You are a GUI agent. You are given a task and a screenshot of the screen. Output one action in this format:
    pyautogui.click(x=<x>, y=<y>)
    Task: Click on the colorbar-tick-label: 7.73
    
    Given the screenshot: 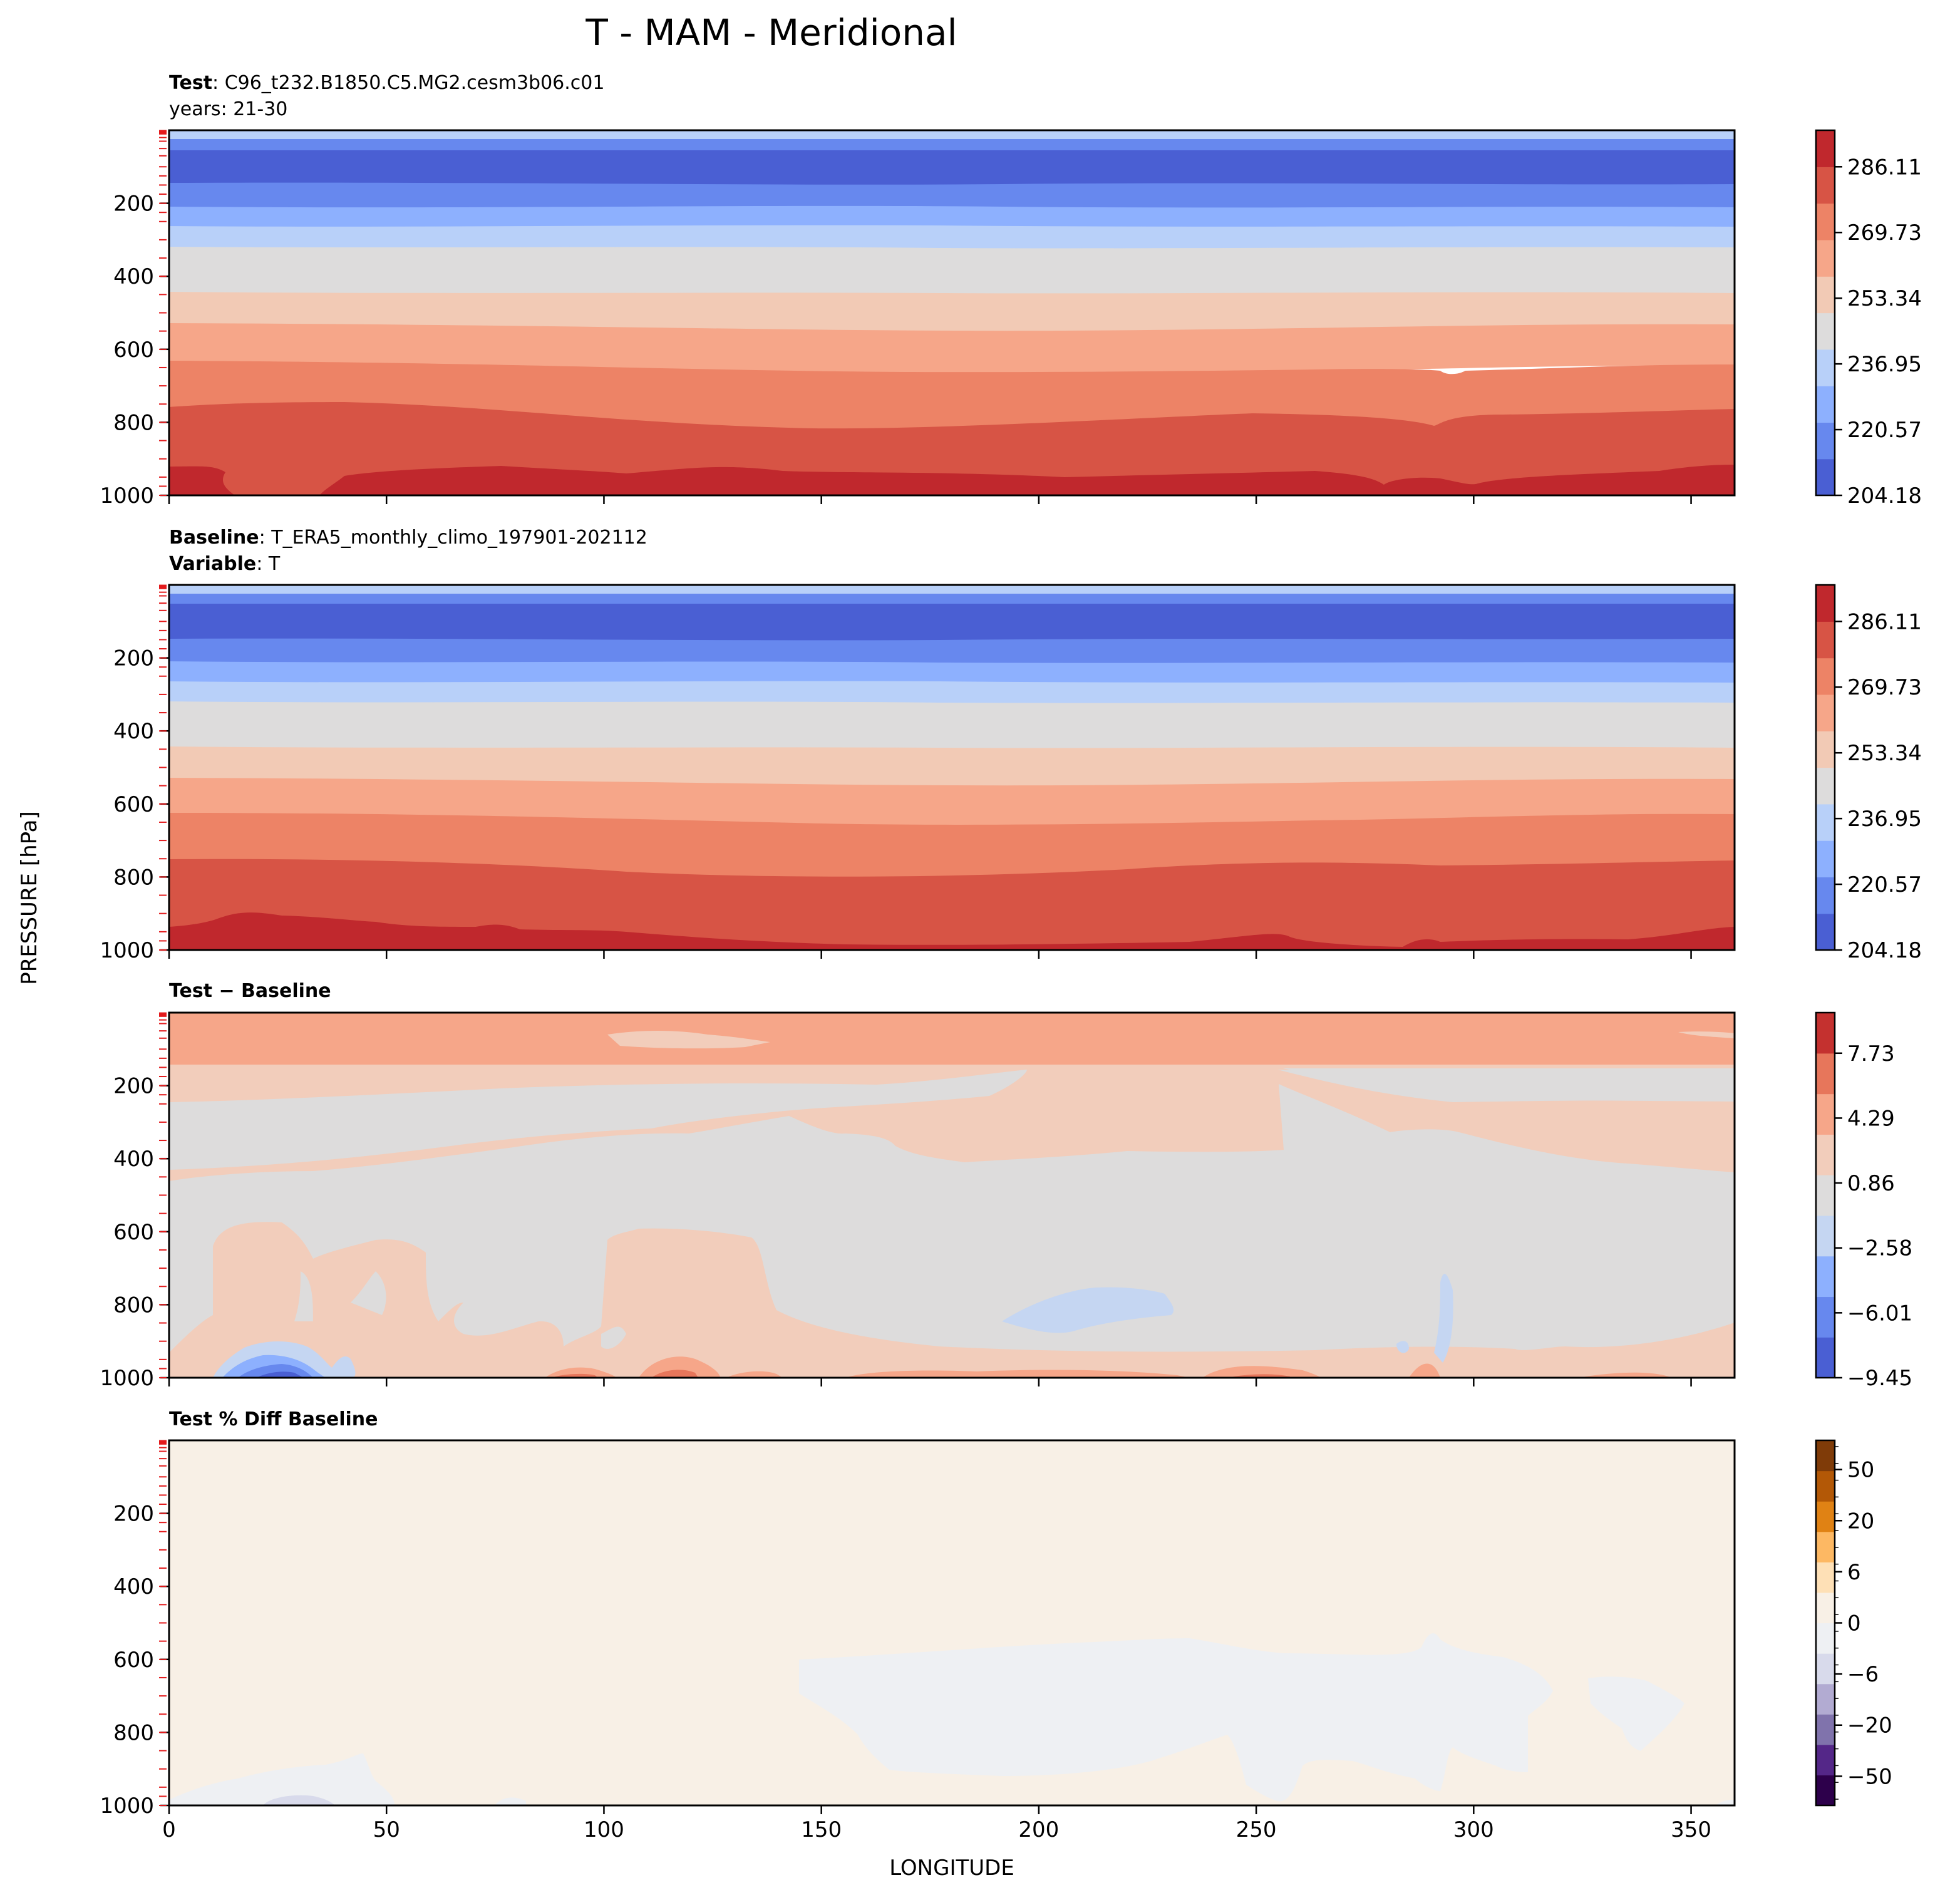 What is the action you would take?
    pyautogui.click(x=1871, y=1053)
    